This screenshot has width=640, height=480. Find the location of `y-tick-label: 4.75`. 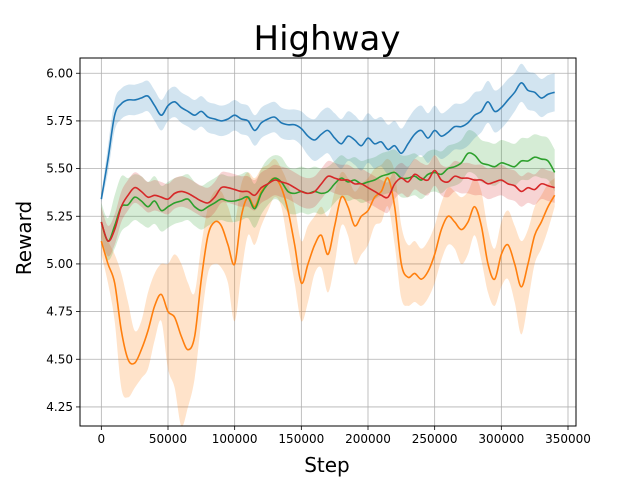

y-tick-label: 4.75 is located at coordinates (59, 312).